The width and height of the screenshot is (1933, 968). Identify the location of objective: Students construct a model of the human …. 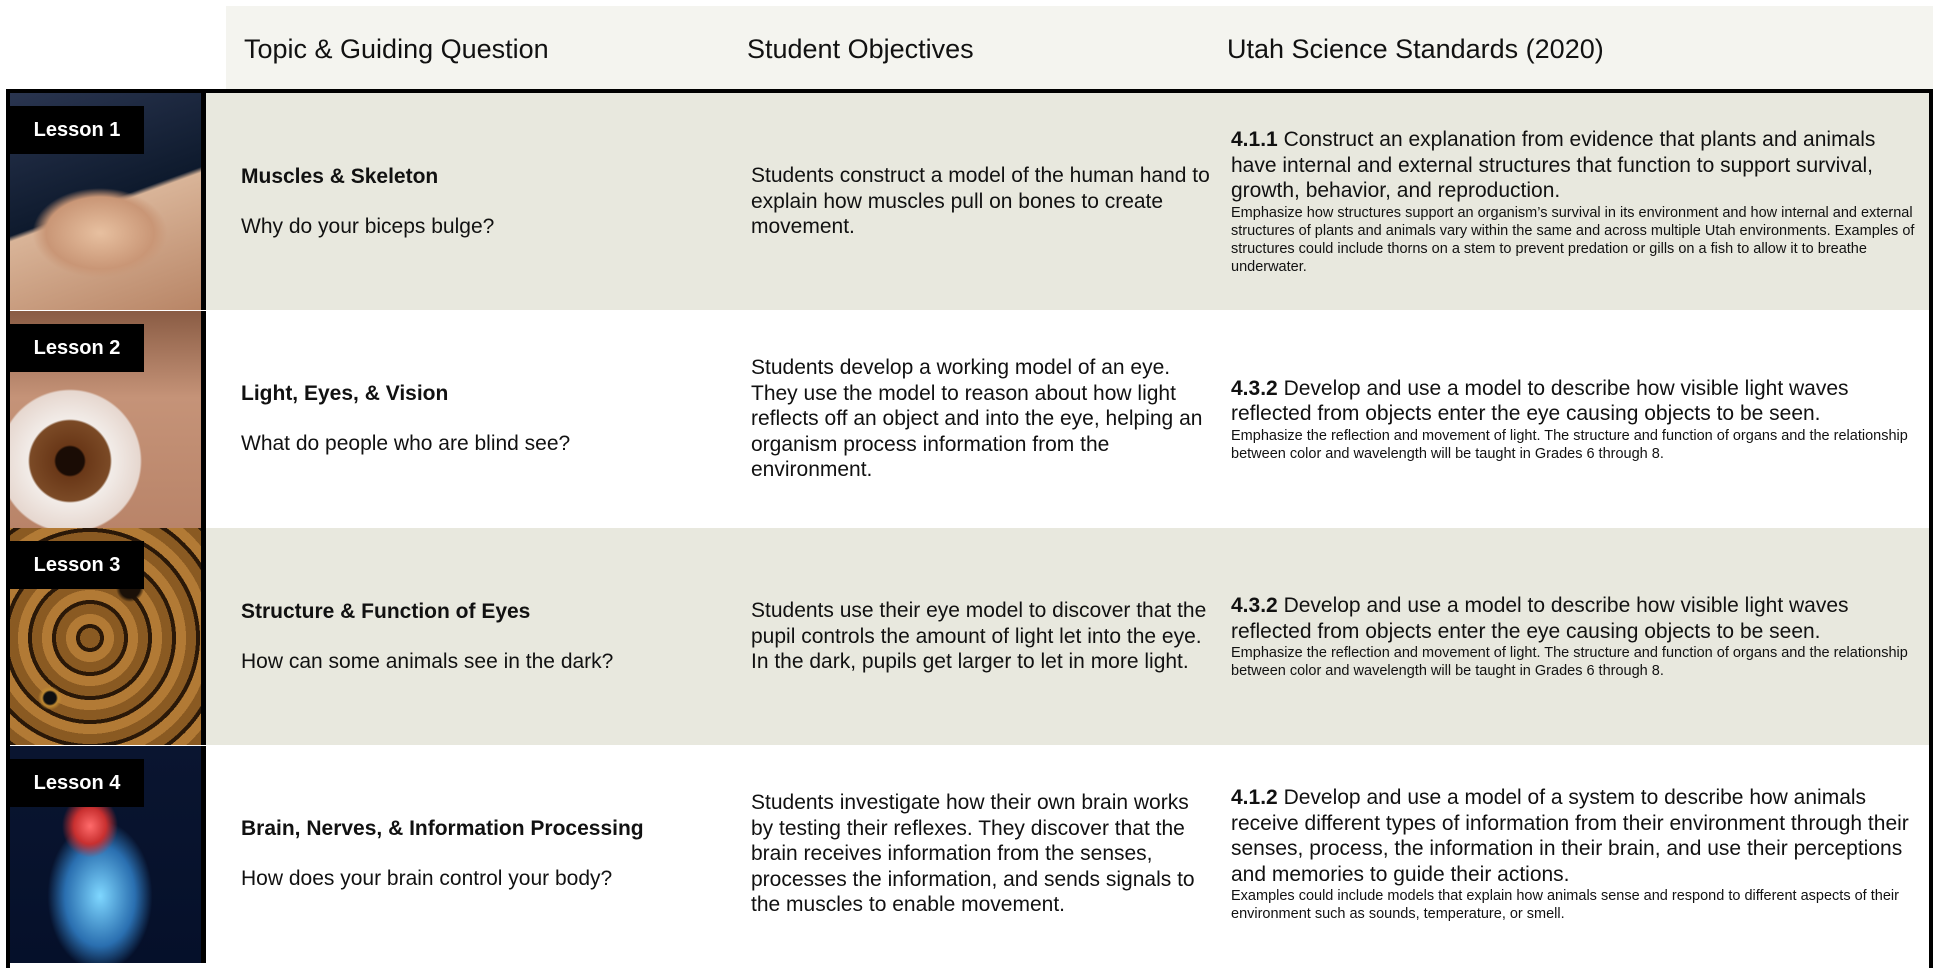
(980, 201).